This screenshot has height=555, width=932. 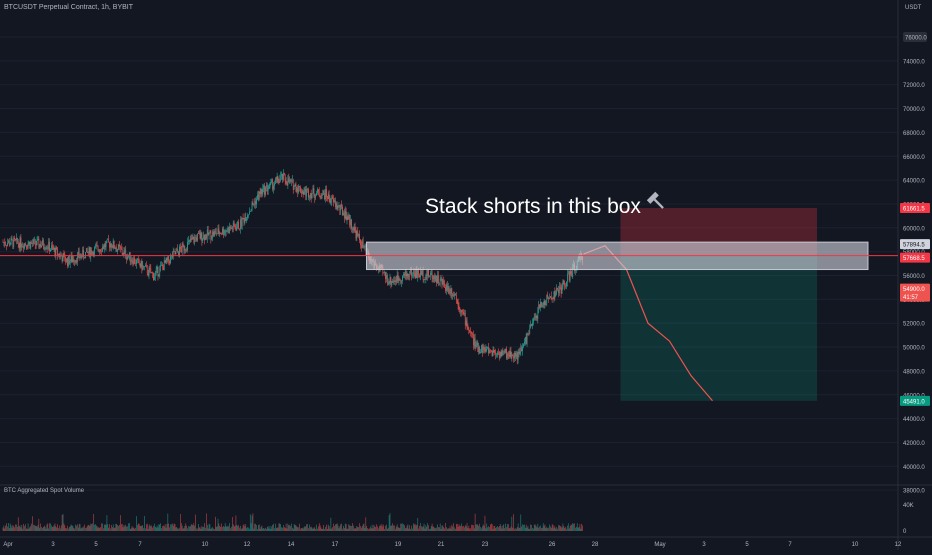 What do you see at coordinates (595, 545) in the screenshot?
I see `time-tick: 28` at bounding box center [595, 545].